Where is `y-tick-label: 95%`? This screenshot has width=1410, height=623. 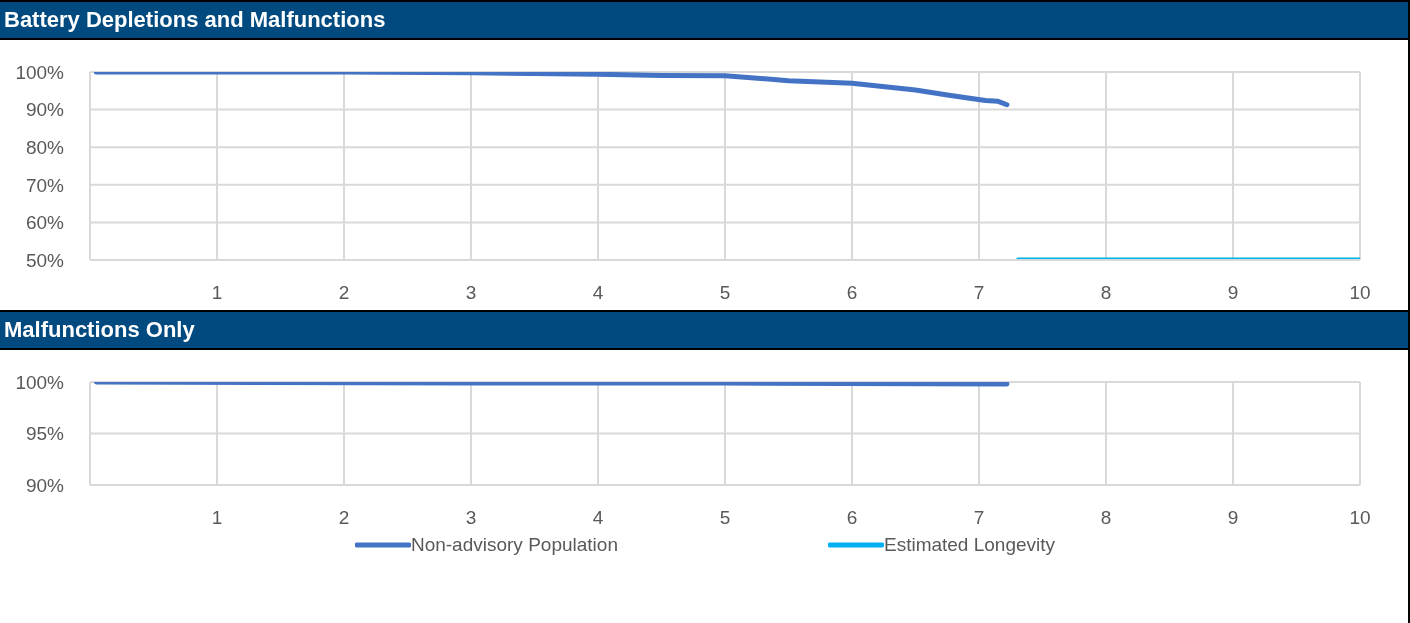
y-tick-label: 95% is located at coordinates (45, 434).